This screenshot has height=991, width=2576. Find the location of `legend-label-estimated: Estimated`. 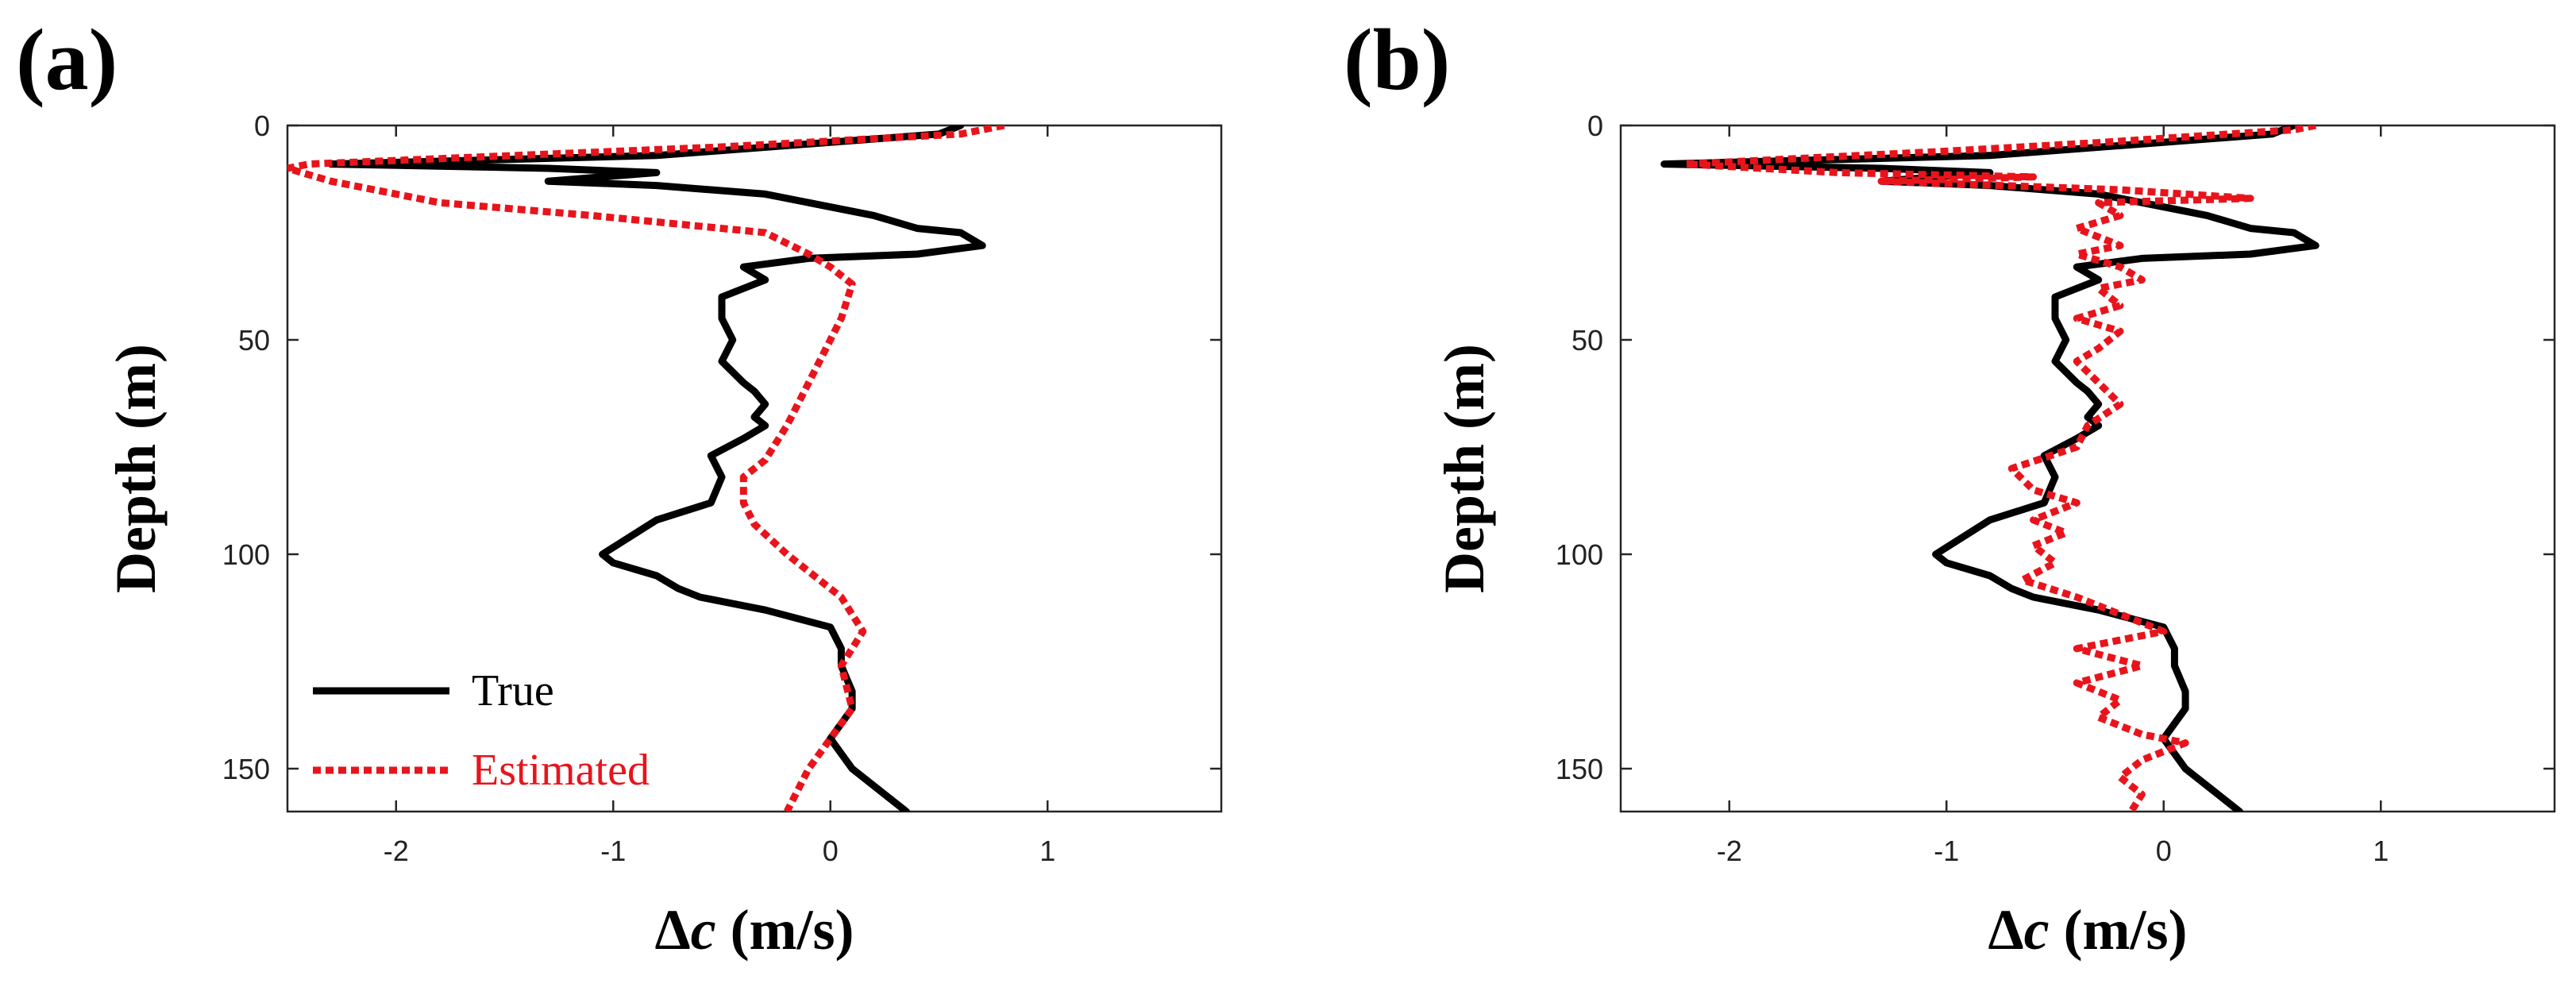

legend-label-estimated: Estimated is located at coordinates (561, 770).